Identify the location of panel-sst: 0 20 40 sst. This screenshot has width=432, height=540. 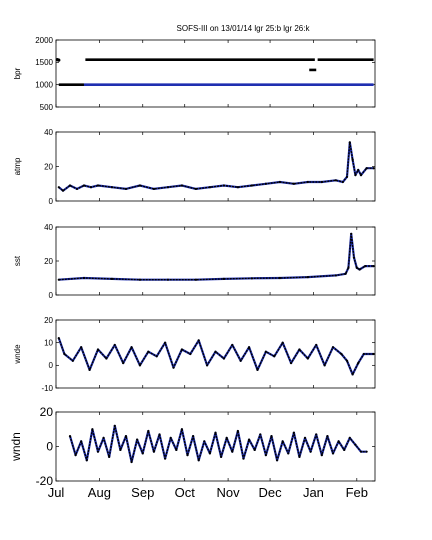
(194, 261).